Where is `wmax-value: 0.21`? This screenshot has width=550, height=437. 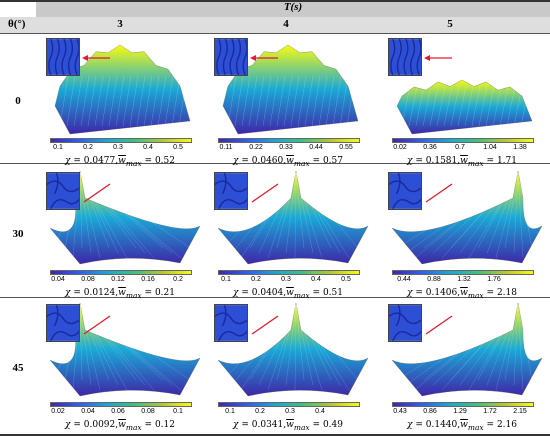 wmax-value: 0.21 is located at coordinates (164, 293).